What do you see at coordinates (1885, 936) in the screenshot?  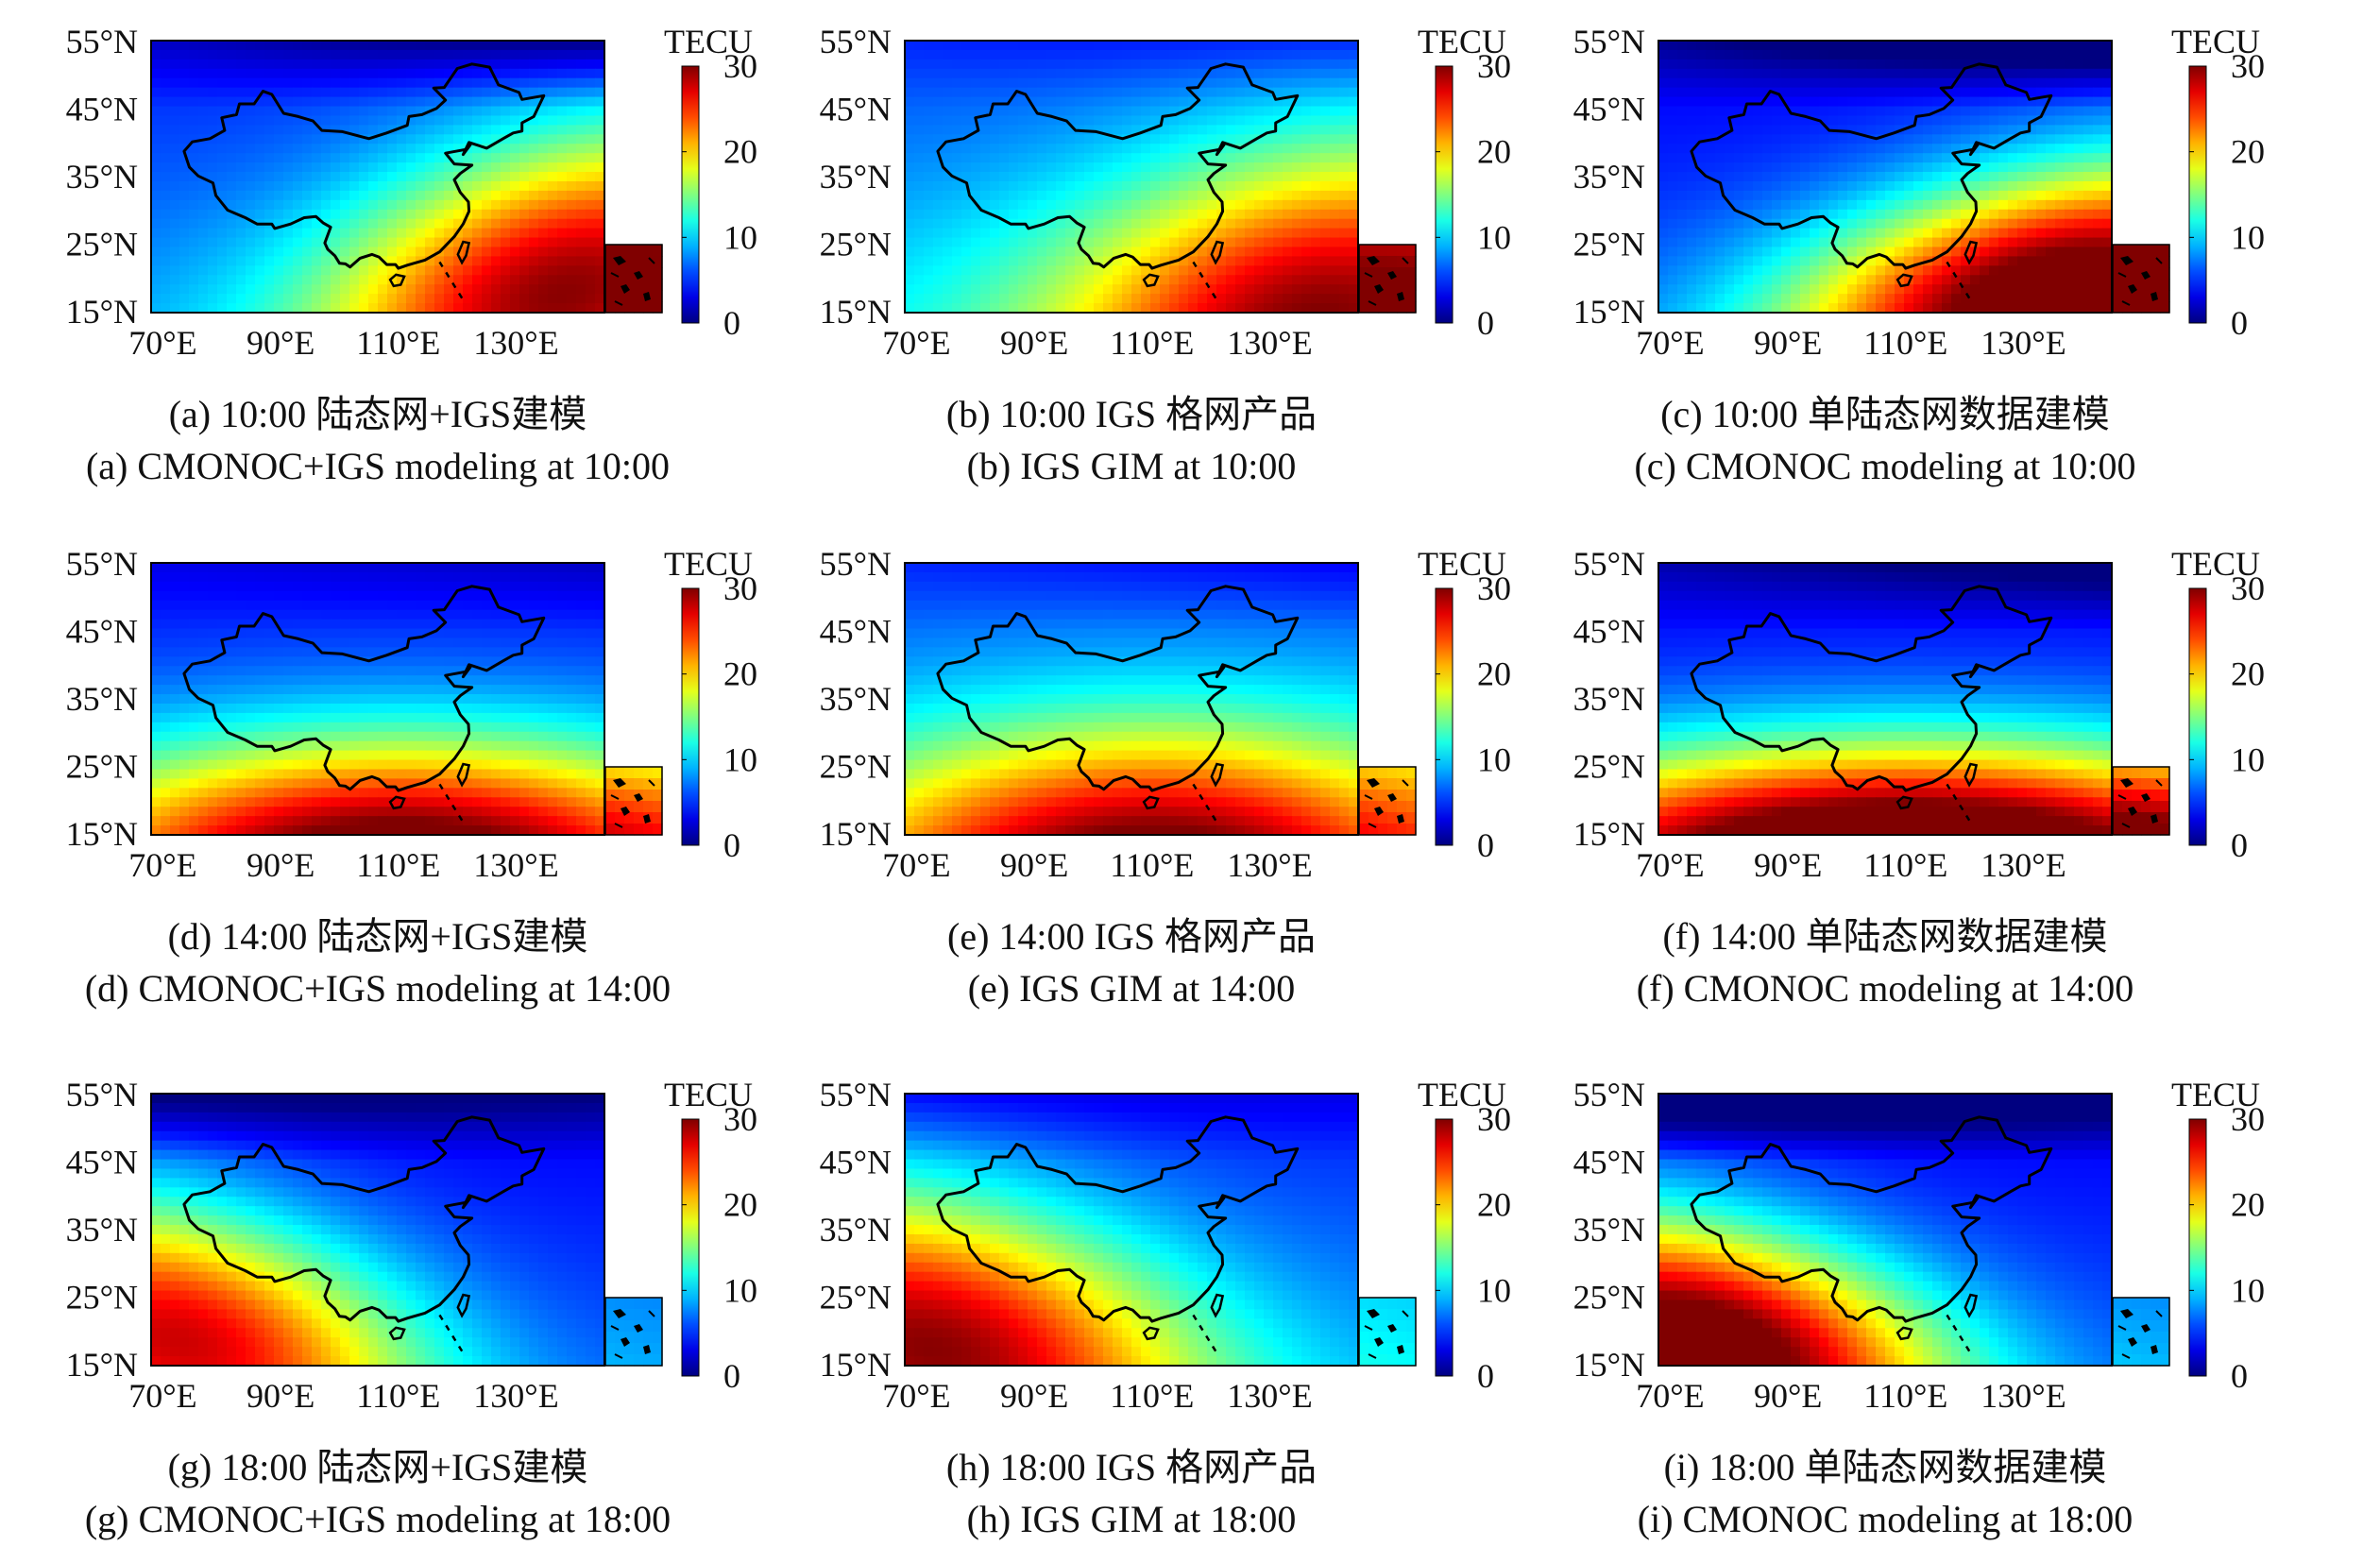 I see `caption-cn-f: (f) 14:00 单陆态网数据建模` at bounding box center [1885, 936].